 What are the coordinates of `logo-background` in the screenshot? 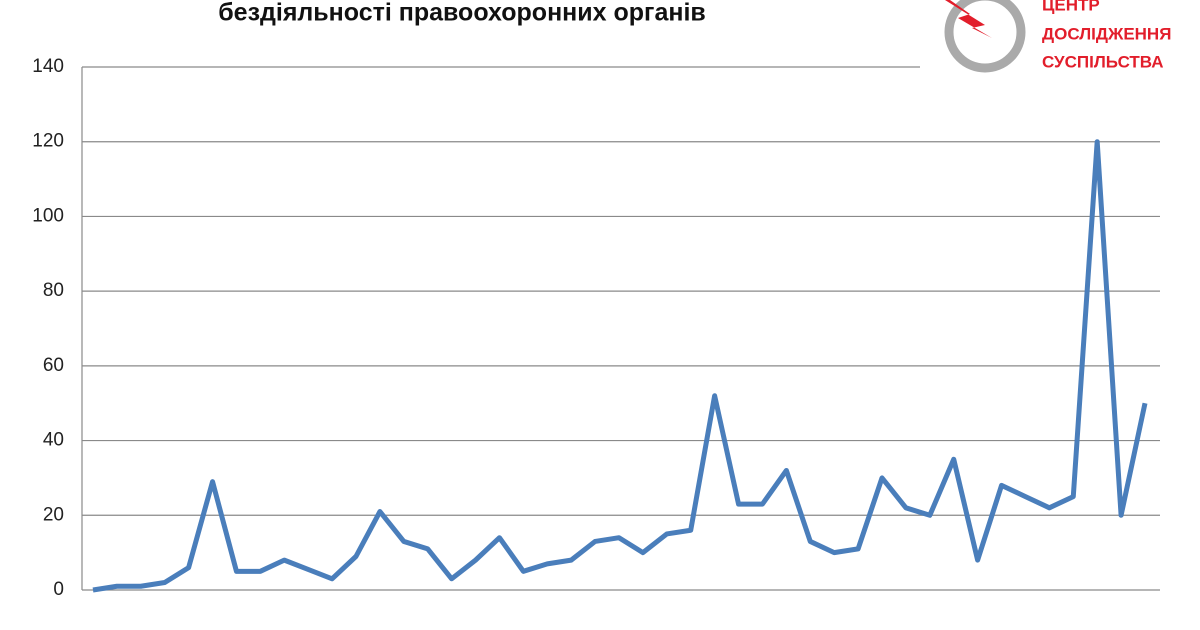 It's located at (1045, 47).